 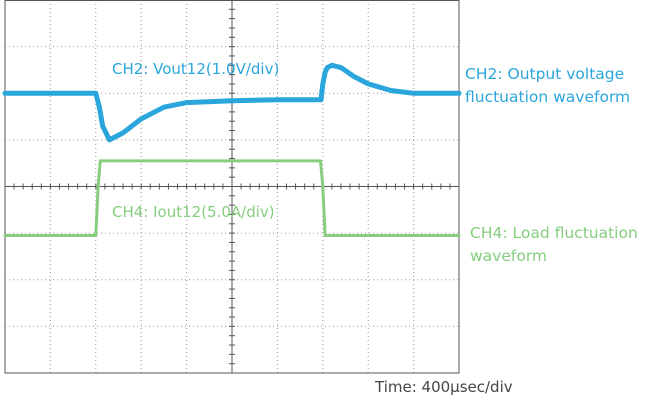 I want to click on ch2-note-line1: CH2: Output voltage, so click(x=545, y=74).